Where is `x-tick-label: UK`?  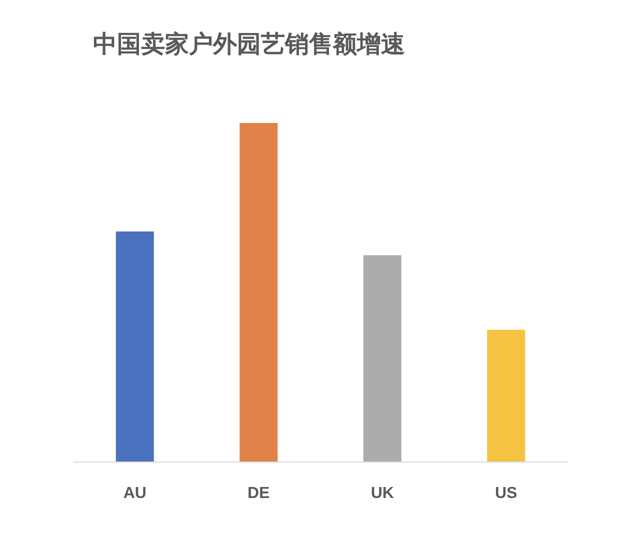 x-tick-label: UK is located at coordinates (382, 493).